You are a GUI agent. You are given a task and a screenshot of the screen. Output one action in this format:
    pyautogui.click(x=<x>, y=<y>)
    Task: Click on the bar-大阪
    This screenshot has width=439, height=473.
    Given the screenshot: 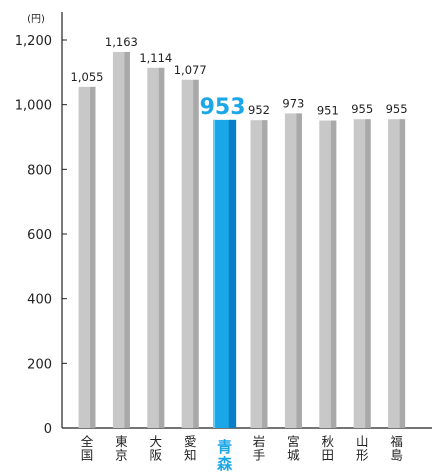 What is the action you would take?
    pyautogui.click(x=156, y=247)
    